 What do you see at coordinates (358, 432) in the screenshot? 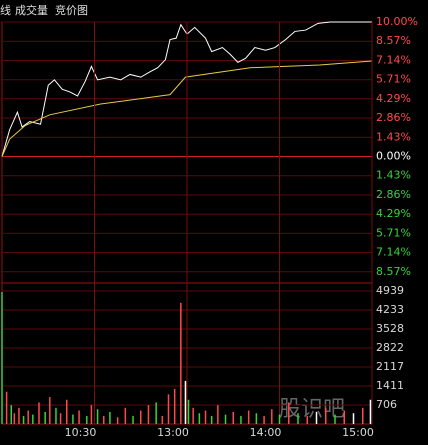
I see `x-tick-label: 15:00` at bounding box center [358, 432].